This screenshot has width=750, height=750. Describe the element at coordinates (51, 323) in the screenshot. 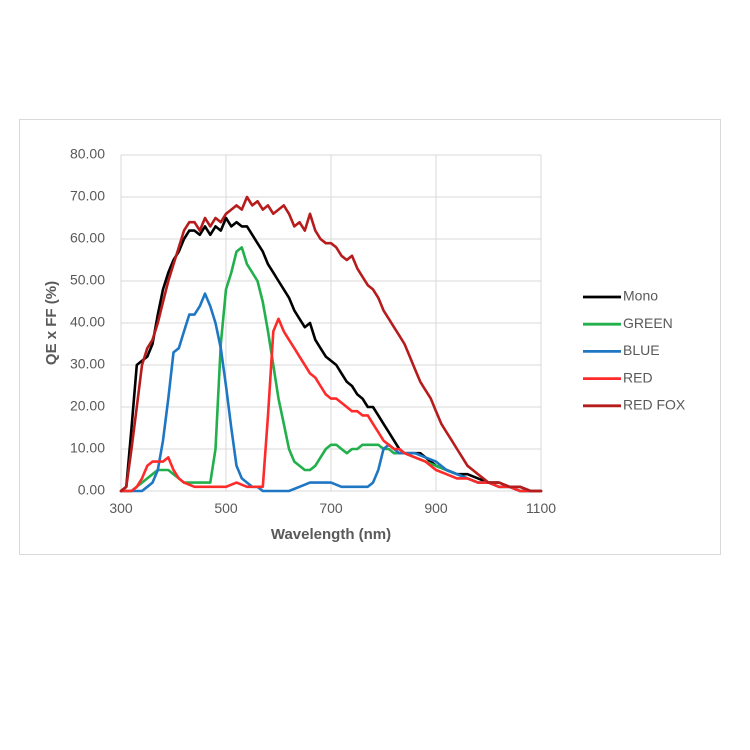

I see `y-axis-title: QE x FF (%)` at that location.